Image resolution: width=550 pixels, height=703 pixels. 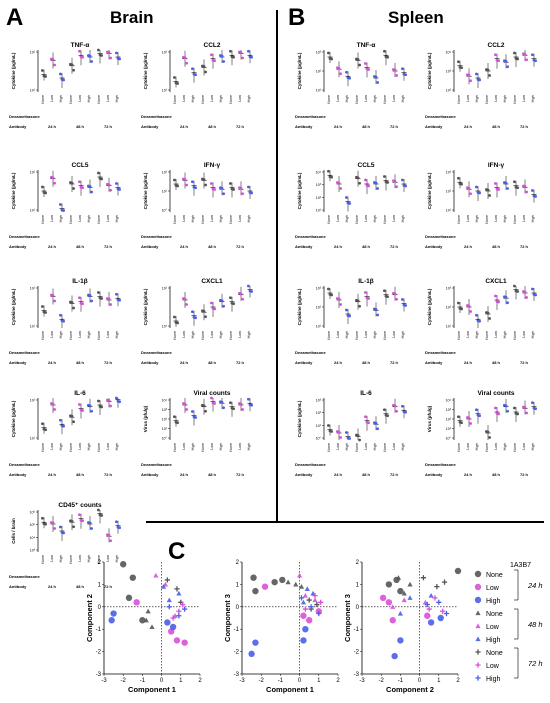 What do you see at coordinates (493, 627) in the screenshot?
I see `legend-label: Low` at bounding box center [493, 627].